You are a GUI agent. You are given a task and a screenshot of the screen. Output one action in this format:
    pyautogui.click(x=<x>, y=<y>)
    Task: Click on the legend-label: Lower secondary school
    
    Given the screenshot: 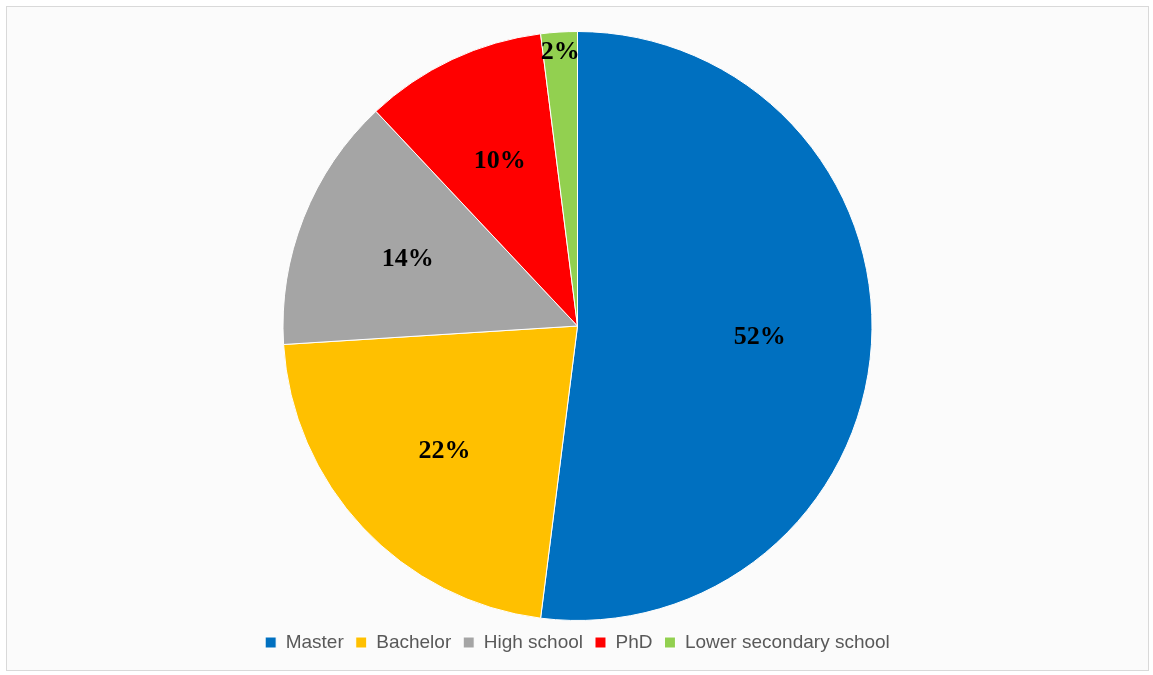 What is the action you would take?
    pyautogui.click(x=787, y=641)
    